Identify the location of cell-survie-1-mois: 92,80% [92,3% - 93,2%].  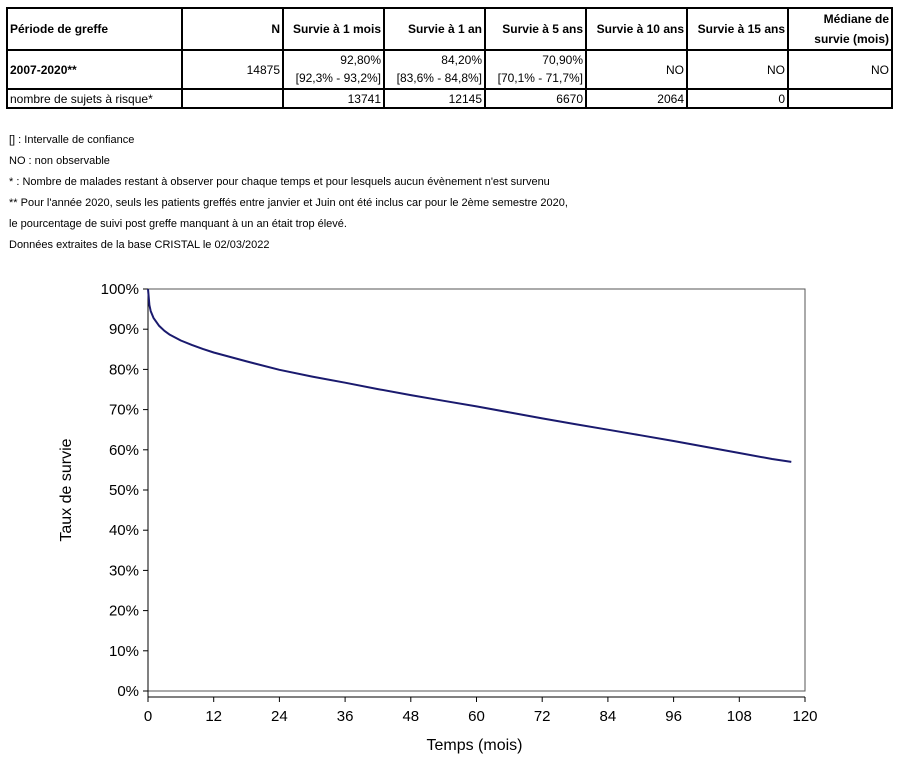
(333, 69).